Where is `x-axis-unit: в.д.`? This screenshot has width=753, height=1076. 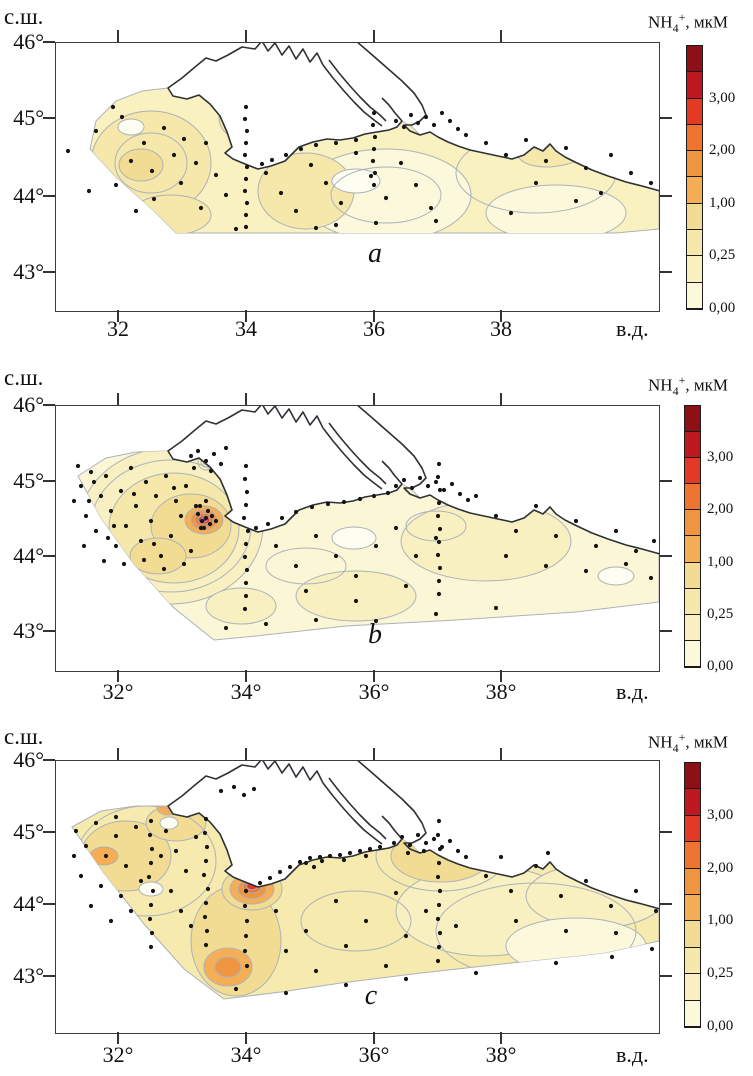 x-axis-unit: в.д. is located at coordinates (632, 328).